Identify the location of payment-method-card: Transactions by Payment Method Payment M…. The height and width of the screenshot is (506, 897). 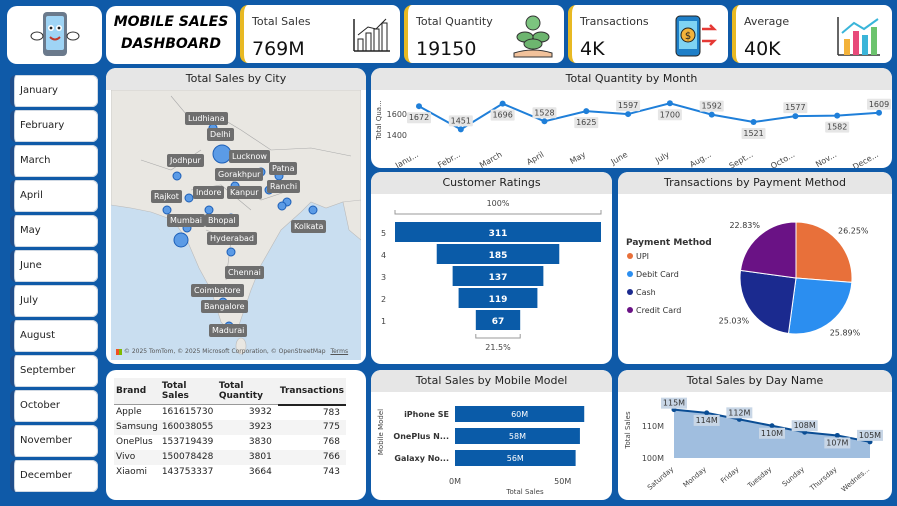
(755, 268).